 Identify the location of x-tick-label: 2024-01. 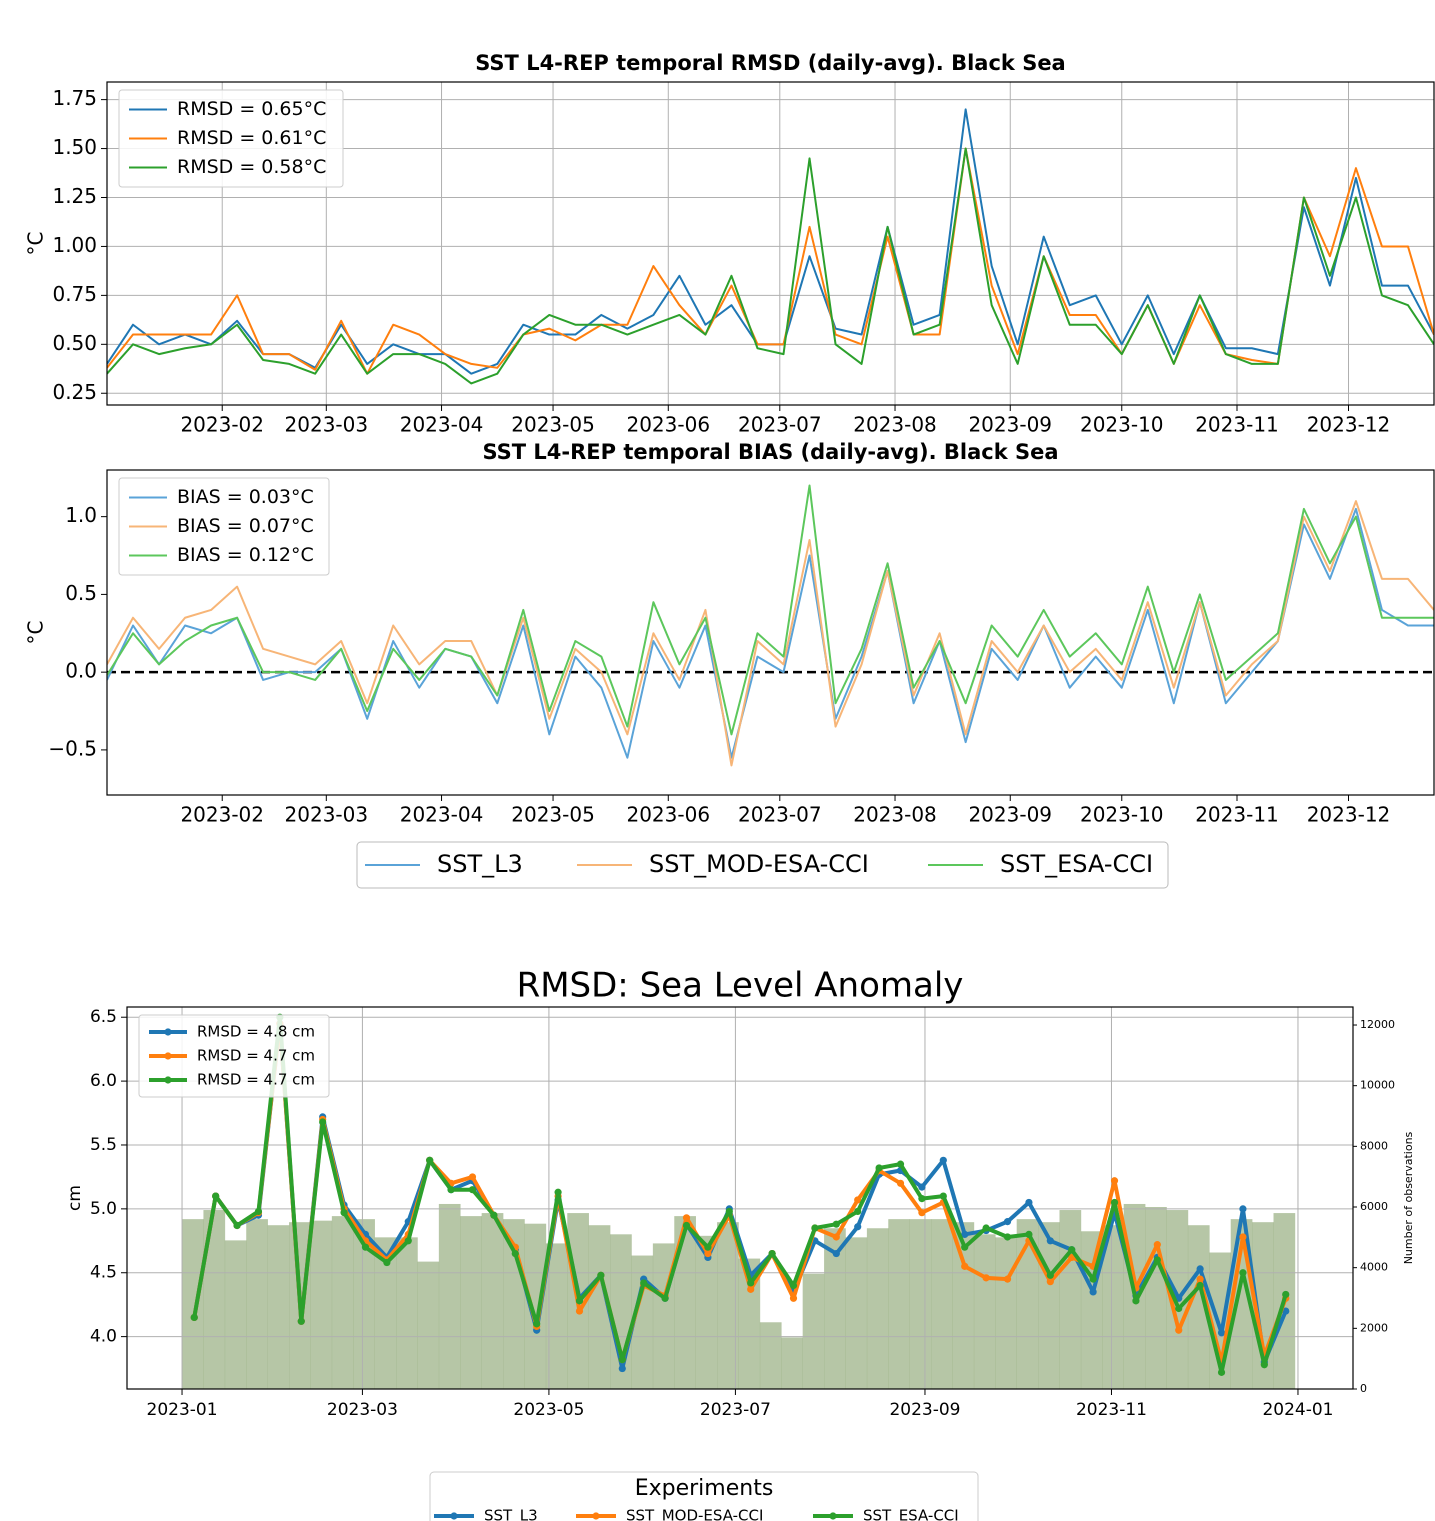
(1297, 1410).